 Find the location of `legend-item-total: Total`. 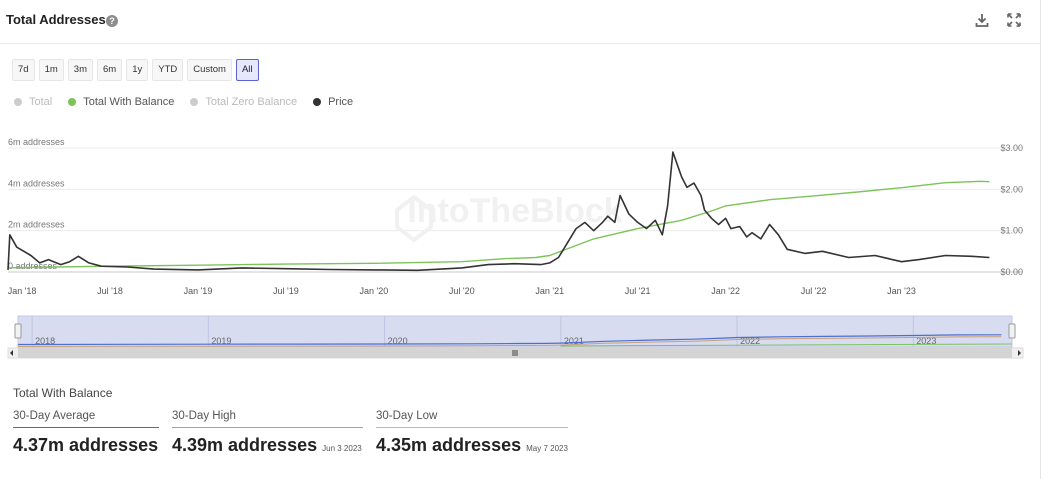

legend-item-total: Total is located at coordinates (33, 102).